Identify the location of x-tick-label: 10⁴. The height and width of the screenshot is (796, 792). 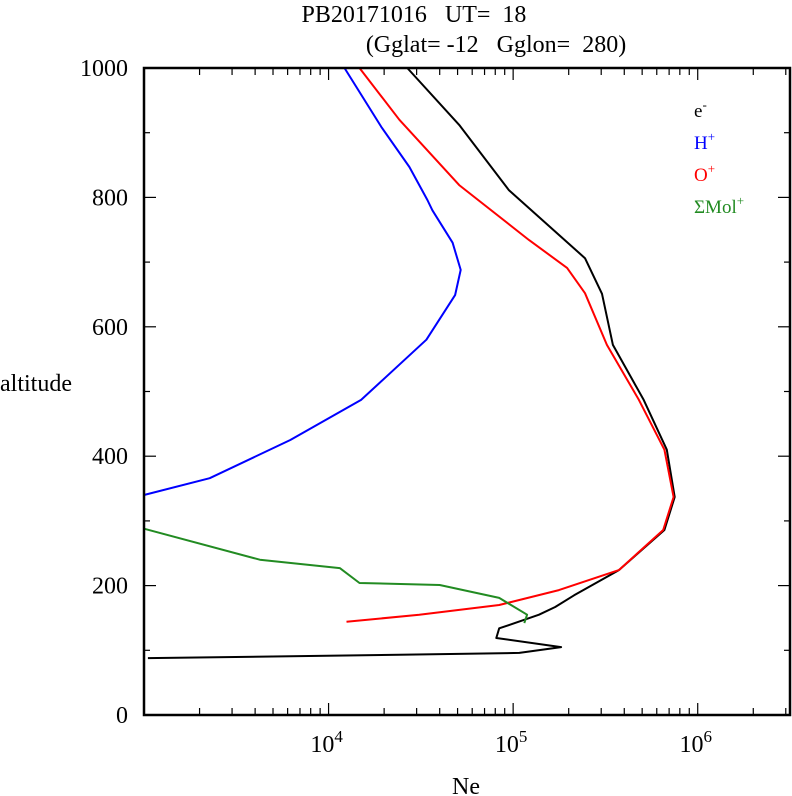
(326, 742).